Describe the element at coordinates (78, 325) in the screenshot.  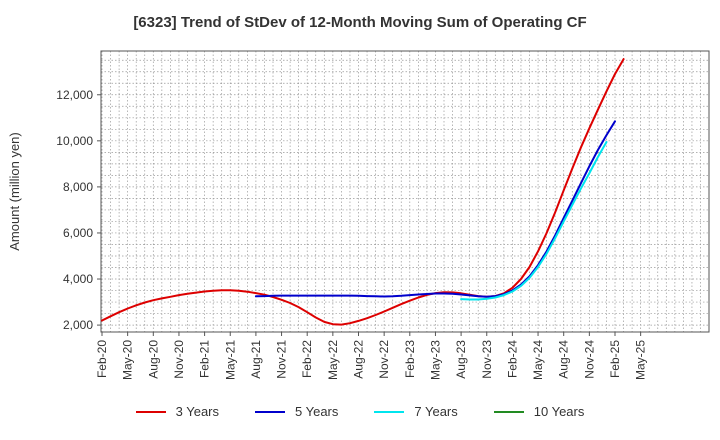
I see `y-tick-label: 2,000` at that location.